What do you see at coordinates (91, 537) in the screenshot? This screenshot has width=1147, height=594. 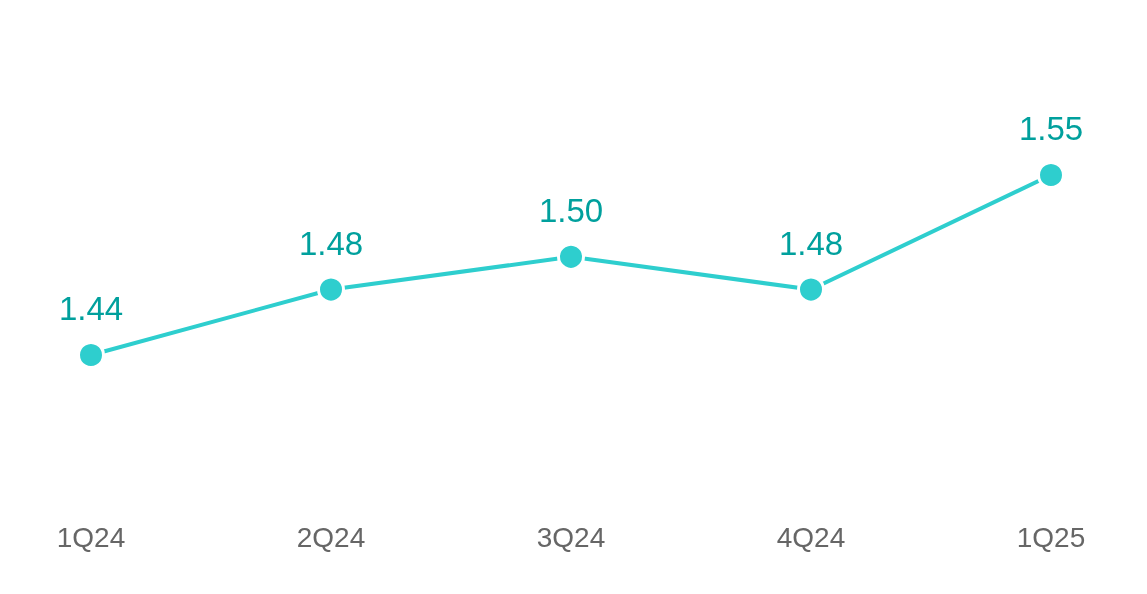 I see `x-tick-label: 1Q24` at bounding box center [91, 537].